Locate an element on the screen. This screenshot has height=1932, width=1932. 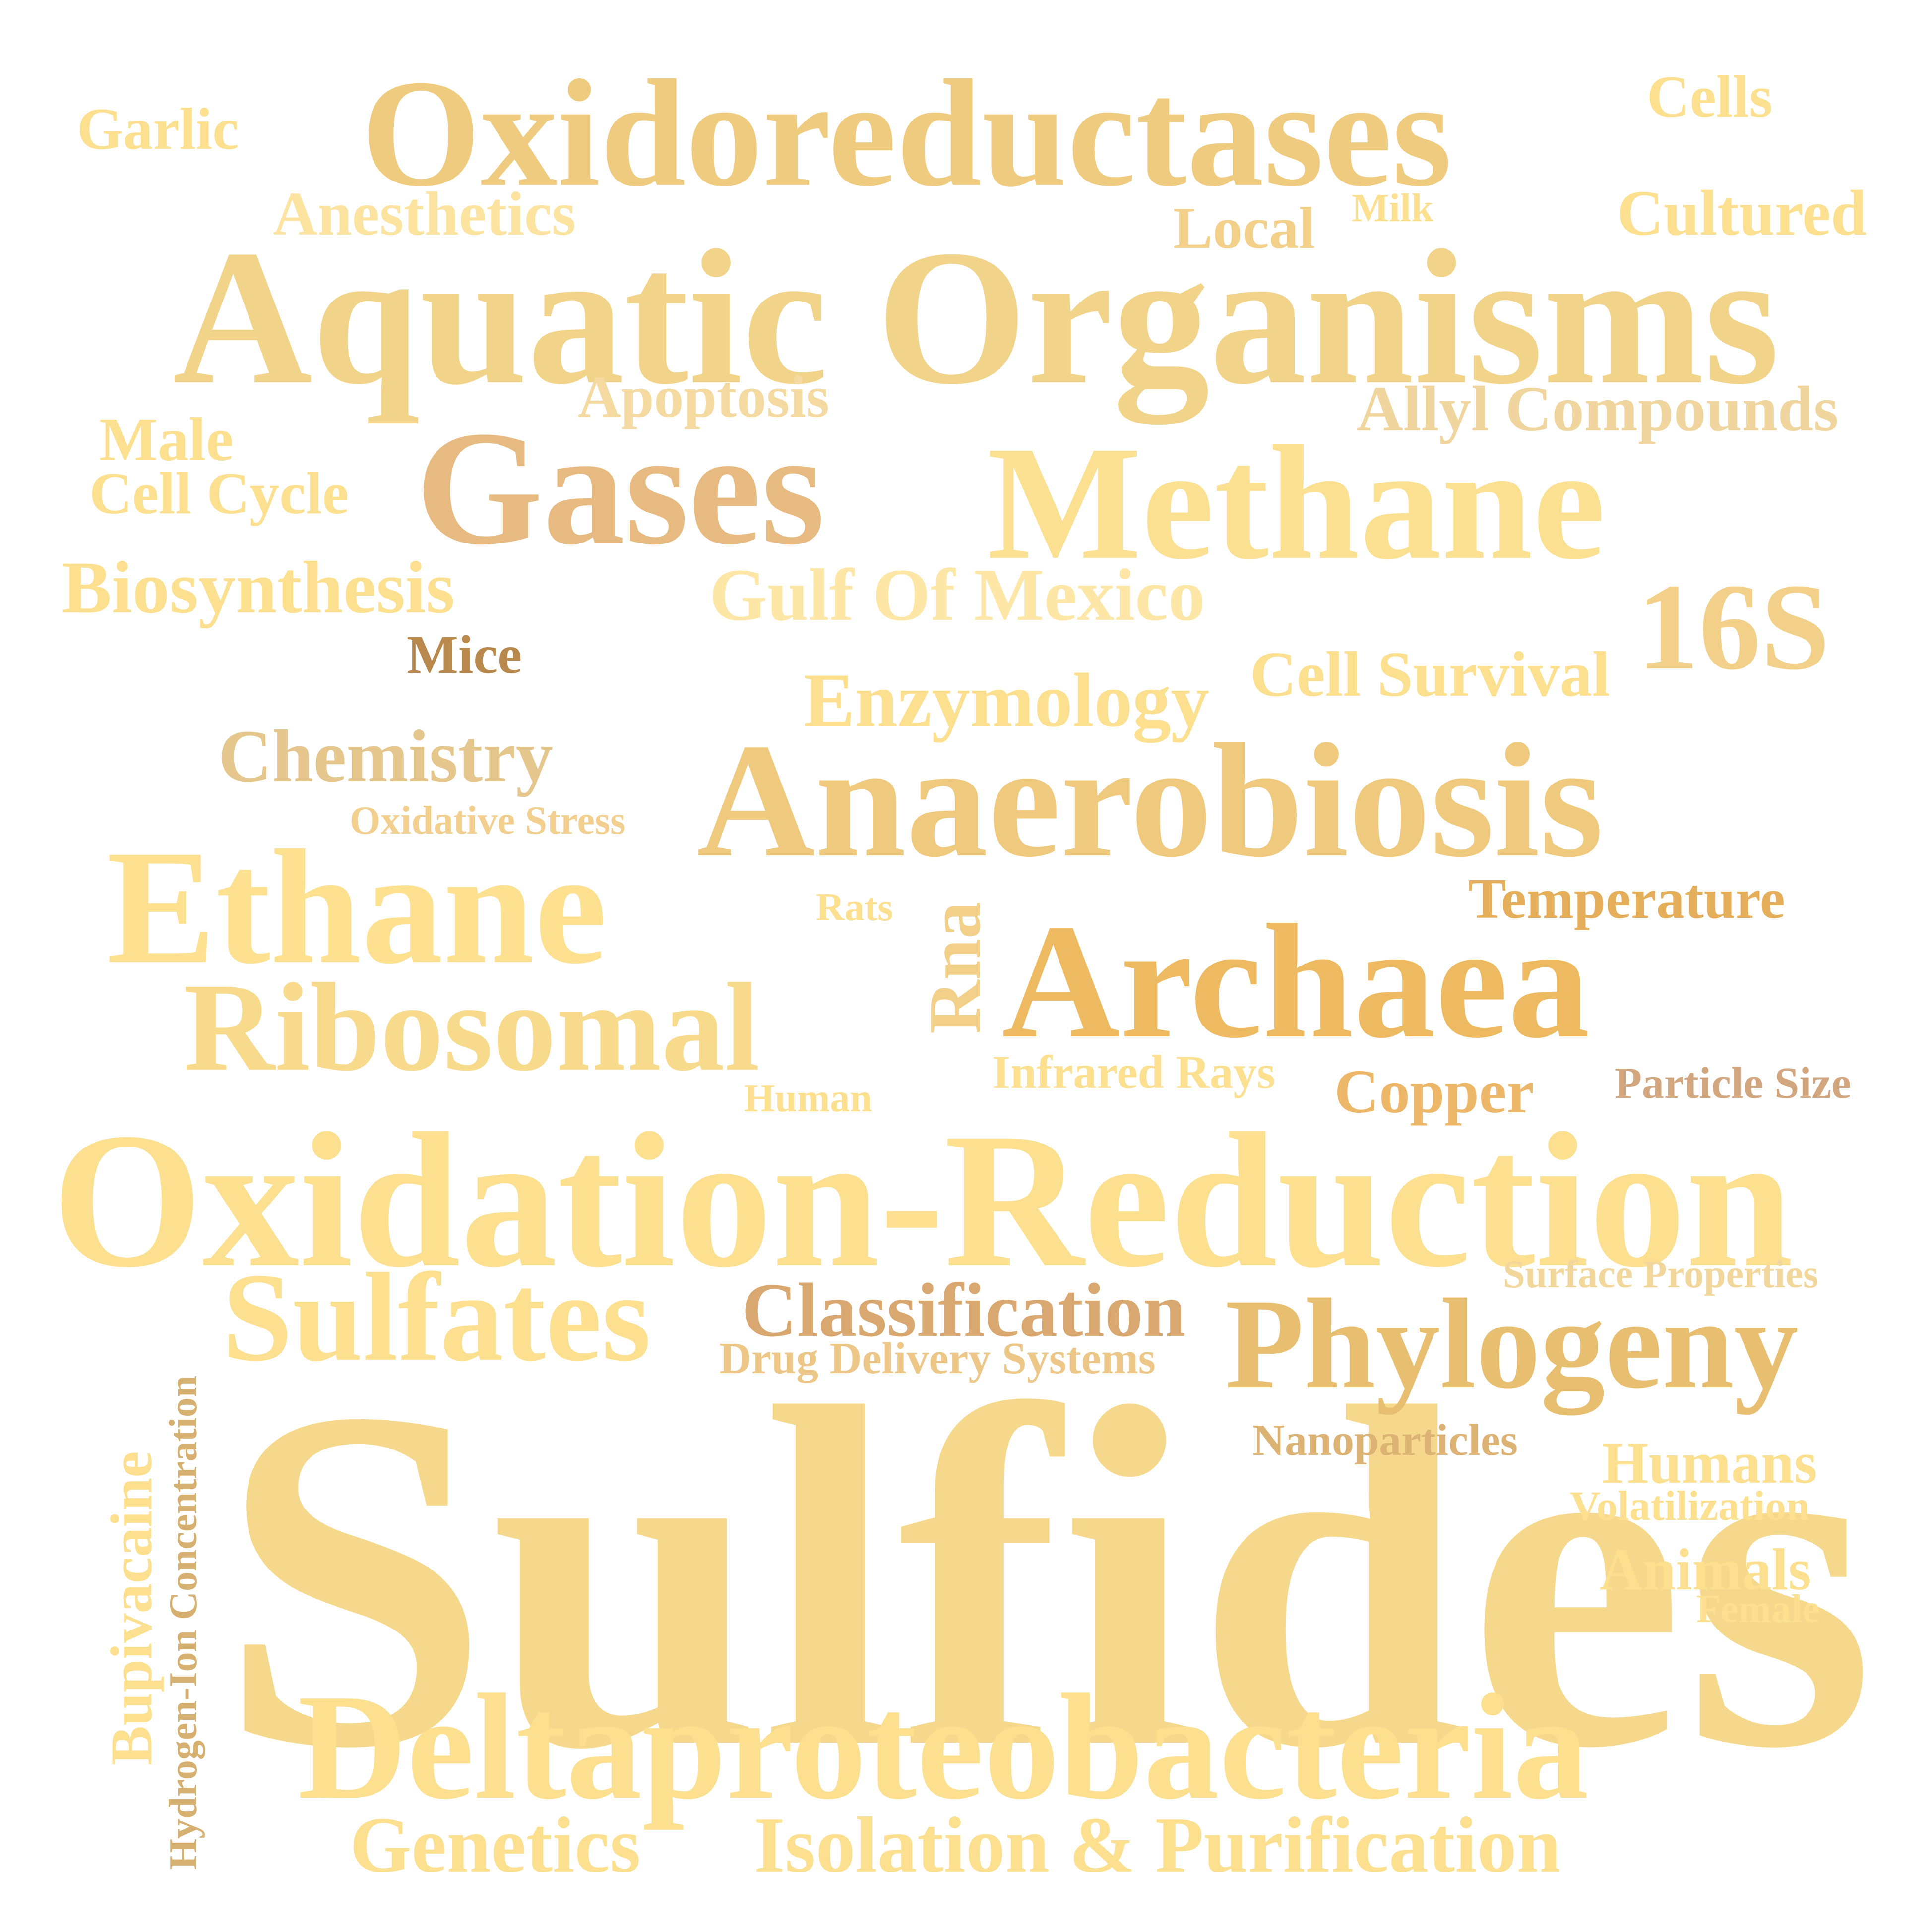
word-rats: Rats is located at coordinates (854, 907).